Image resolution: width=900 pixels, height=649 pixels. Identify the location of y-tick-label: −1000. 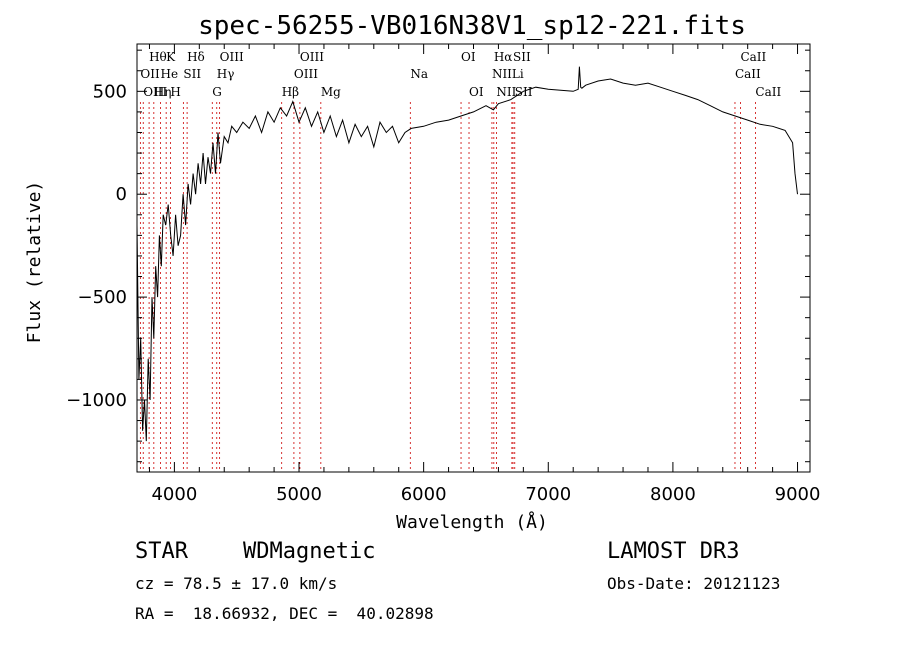
(96, 400).